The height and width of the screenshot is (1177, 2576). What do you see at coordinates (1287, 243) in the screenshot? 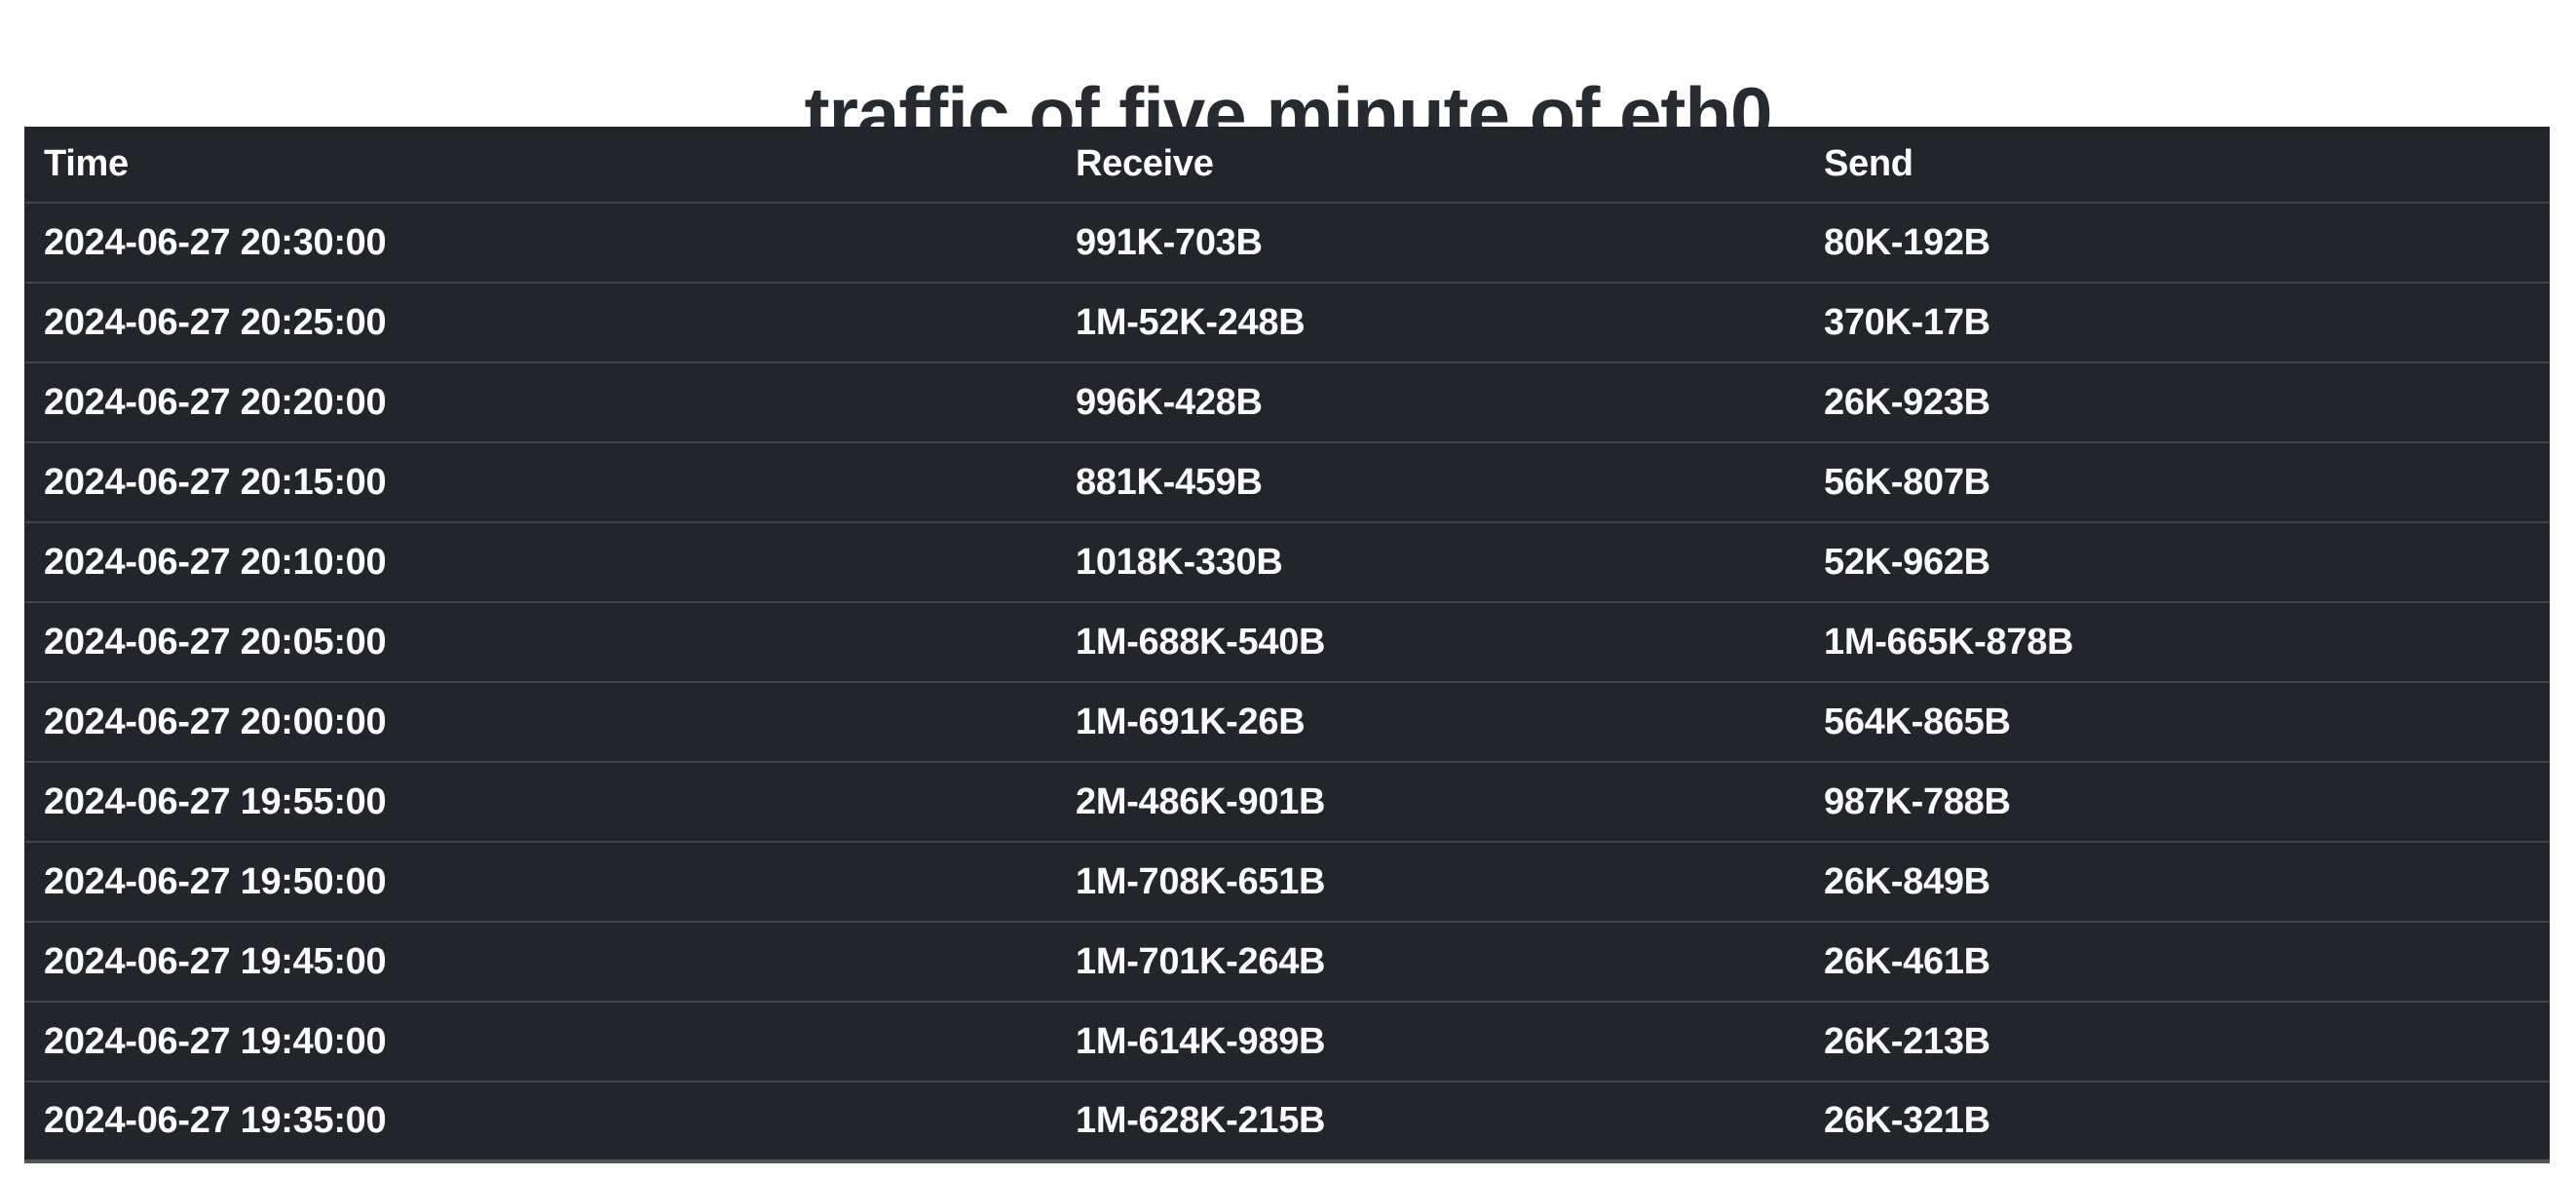
I see `table-row: 2024-06-27 20:30:00 991K-703B 80K-192B` at bounding box center [1287, 243].